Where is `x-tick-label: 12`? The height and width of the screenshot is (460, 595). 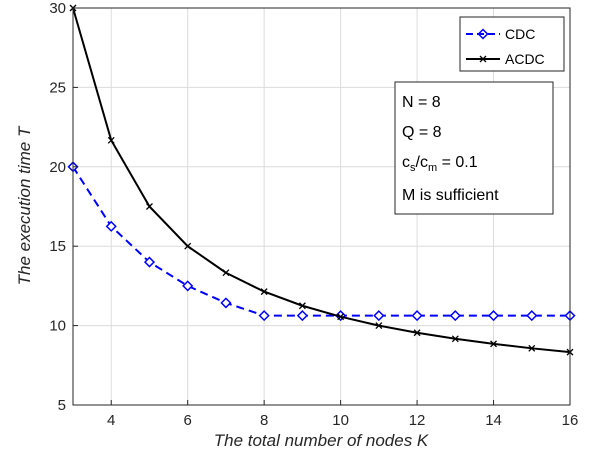 x-tick-label: 12 is located at coordinates (417, 420).